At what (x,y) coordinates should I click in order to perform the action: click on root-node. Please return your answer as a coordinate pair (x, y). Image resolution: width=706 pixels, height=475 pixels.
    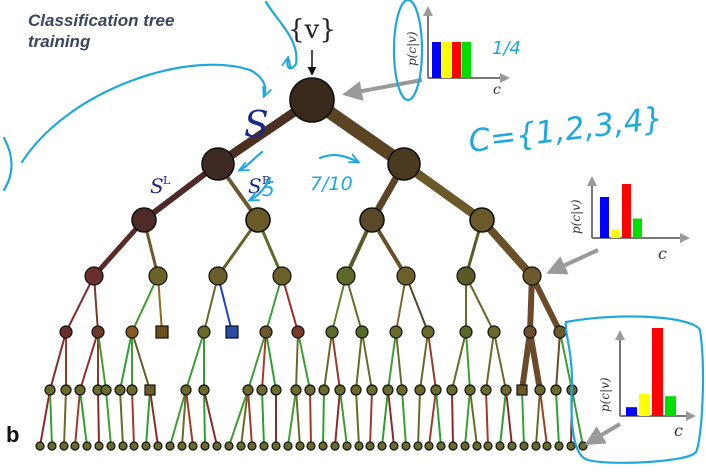
    Looking at the image, I should click on (312, 100).